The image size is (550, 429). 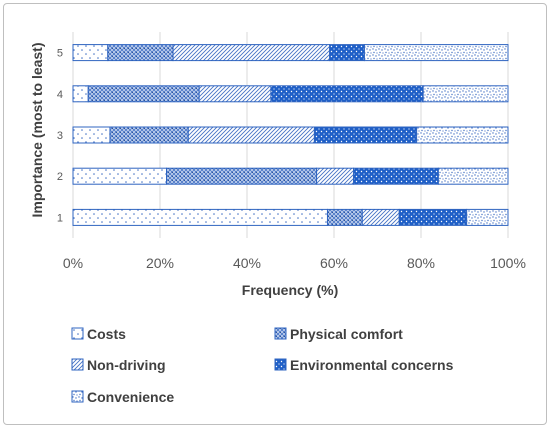 What do you see at coordinates (290, 290) in the screenshot?
I see `x-axis-title: Frequency (%)` at bounding box center [290, 290].